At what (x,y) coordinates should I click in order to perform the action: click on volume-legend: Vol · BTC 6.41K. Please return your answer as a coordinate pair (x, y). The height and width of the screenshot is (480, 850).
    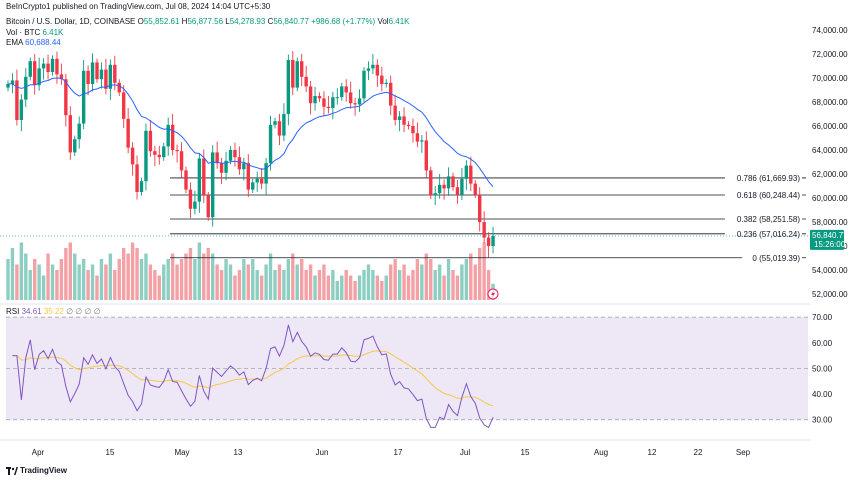
    Looking at the image, I should click on (34, 32).